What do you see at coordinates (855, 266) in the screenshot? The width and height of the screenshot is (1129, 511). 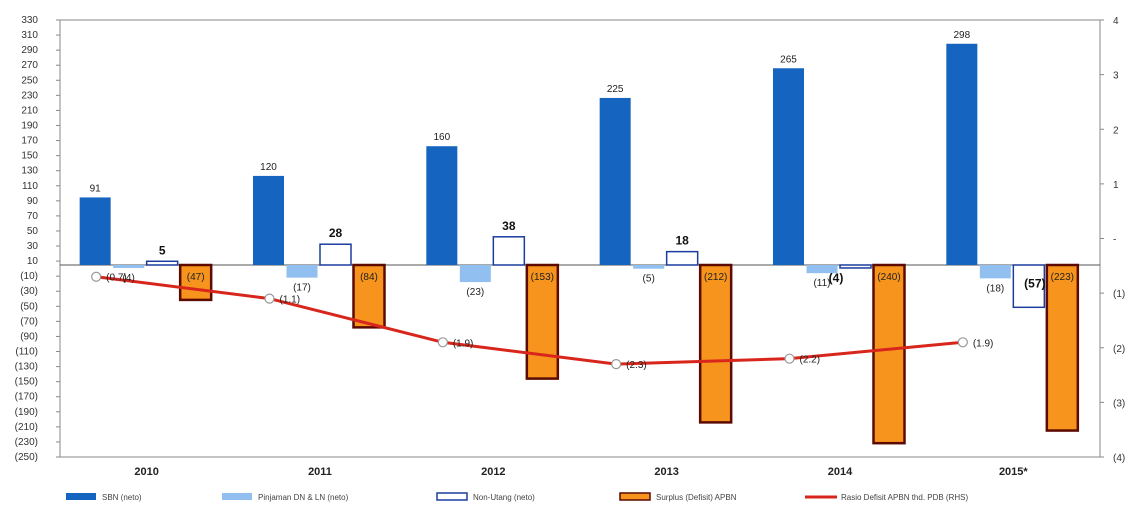 I see `bar-non-utang-neto--2014` at bounding box center [855, 266].